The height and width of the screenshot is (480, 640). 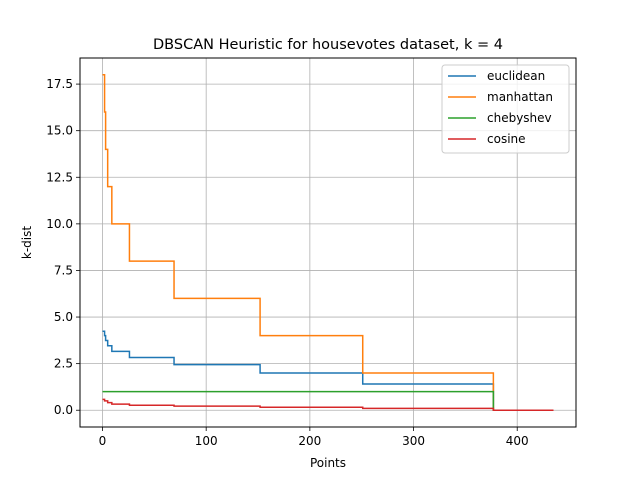 What do you see at coordinates (328, 404) in the screenshot?
I see `series-line-cosine` at bounding box center [328, 404].